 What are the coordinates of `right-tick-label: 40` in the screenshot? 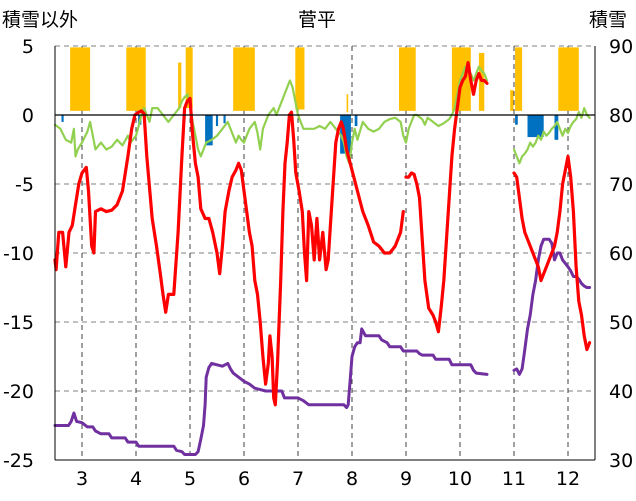 It's located at (621, 392).